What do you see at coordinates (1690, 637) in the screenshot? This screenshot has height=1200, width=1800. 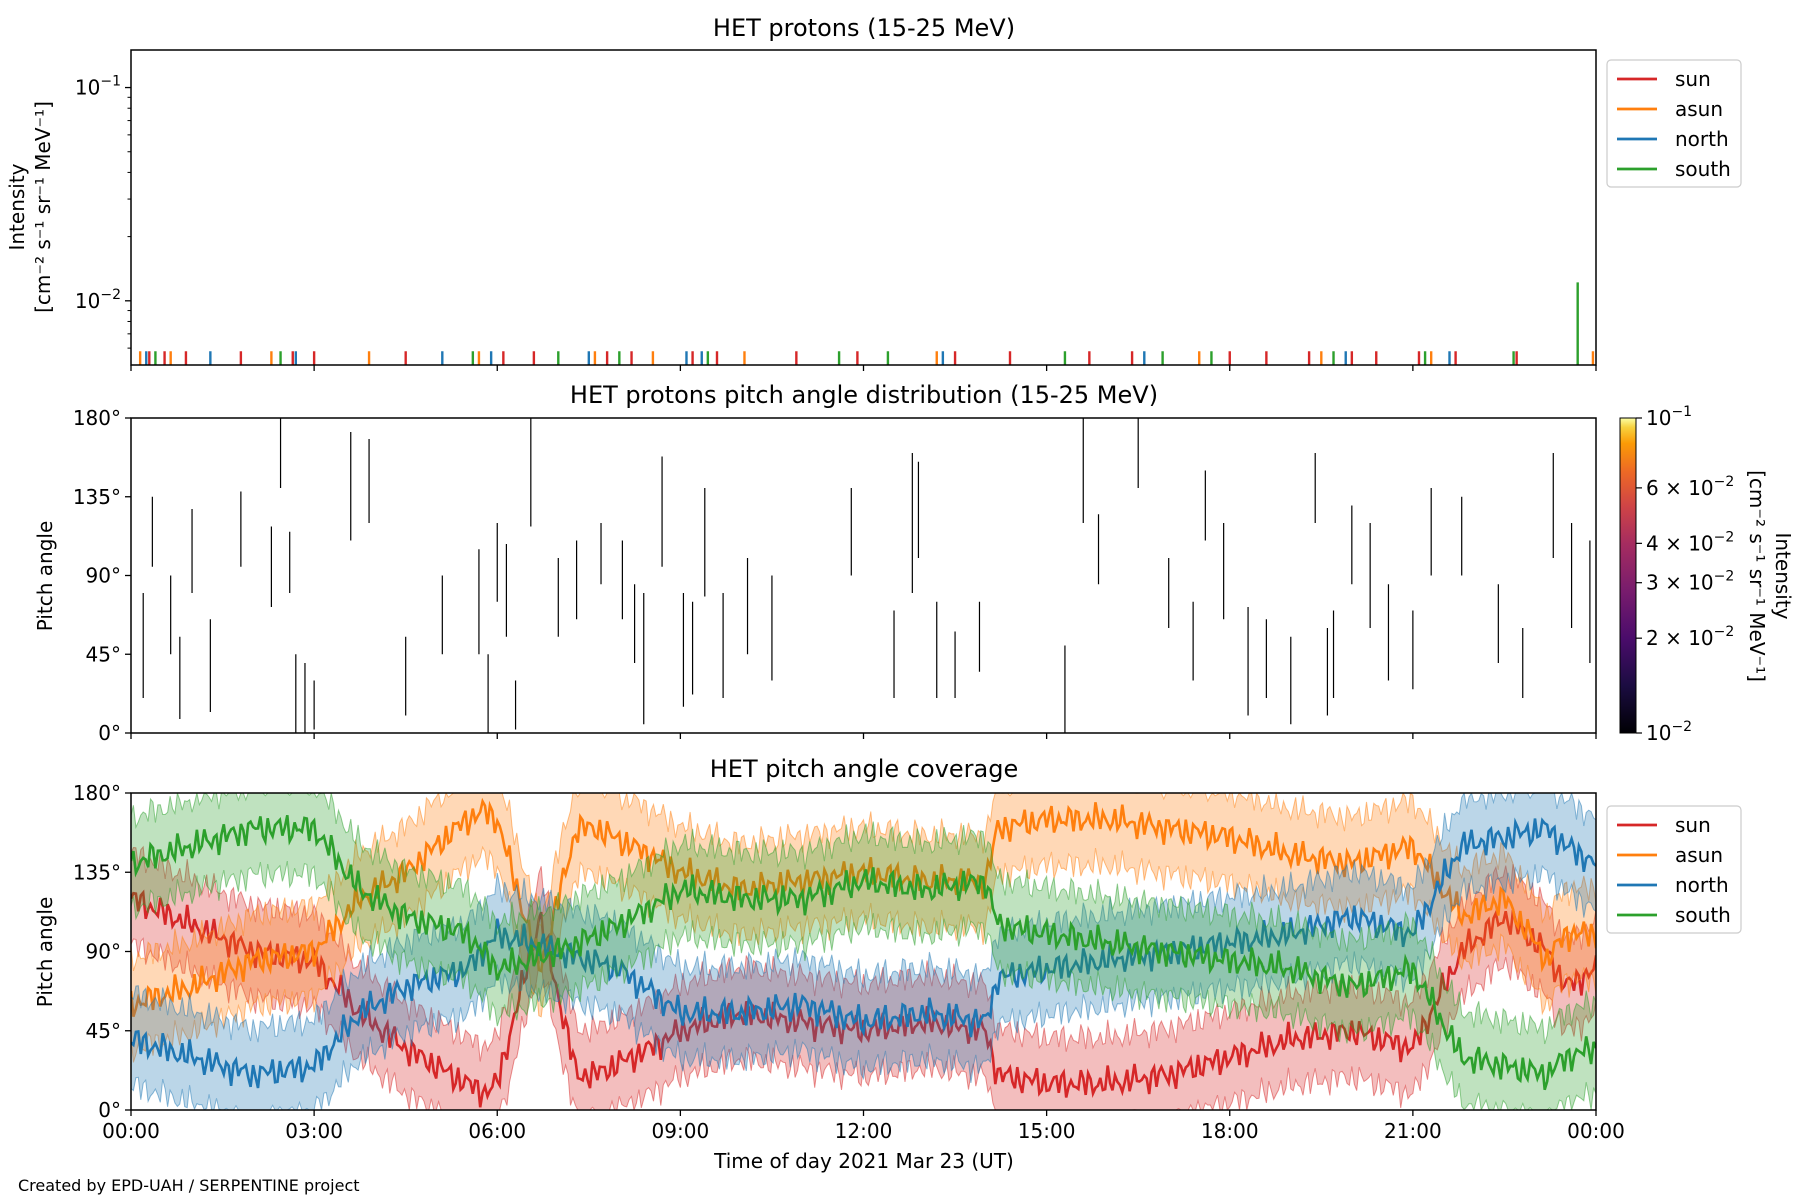 I see `colorbar-tick-label: 2 × 10⁻²` at bounding box center [1690, 637].